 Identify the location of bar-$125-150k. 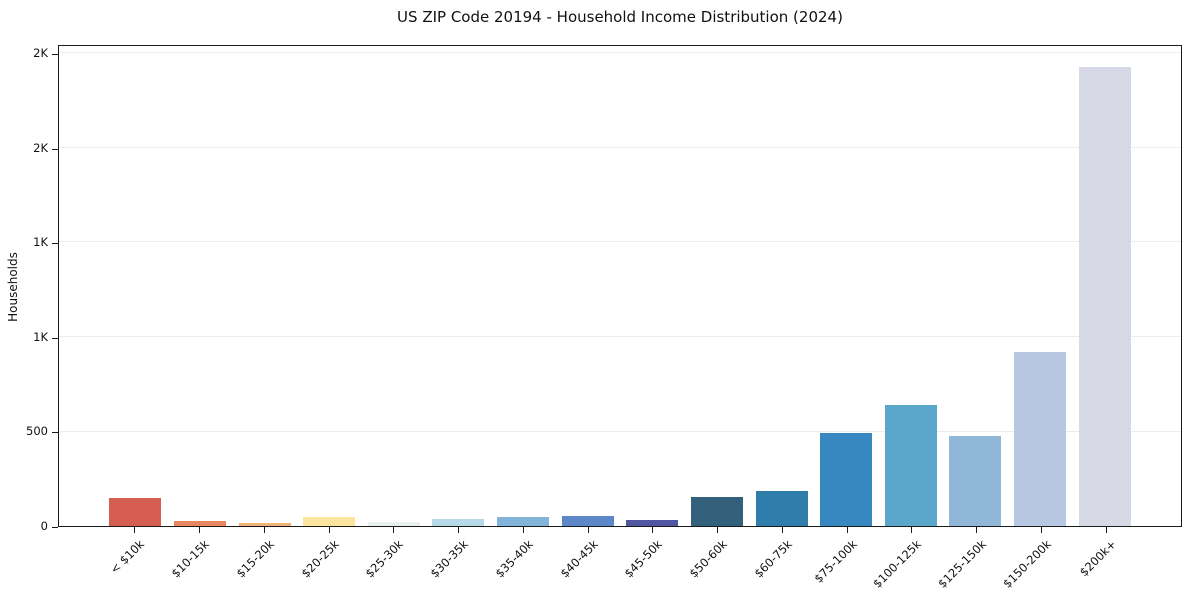
(975, 481).